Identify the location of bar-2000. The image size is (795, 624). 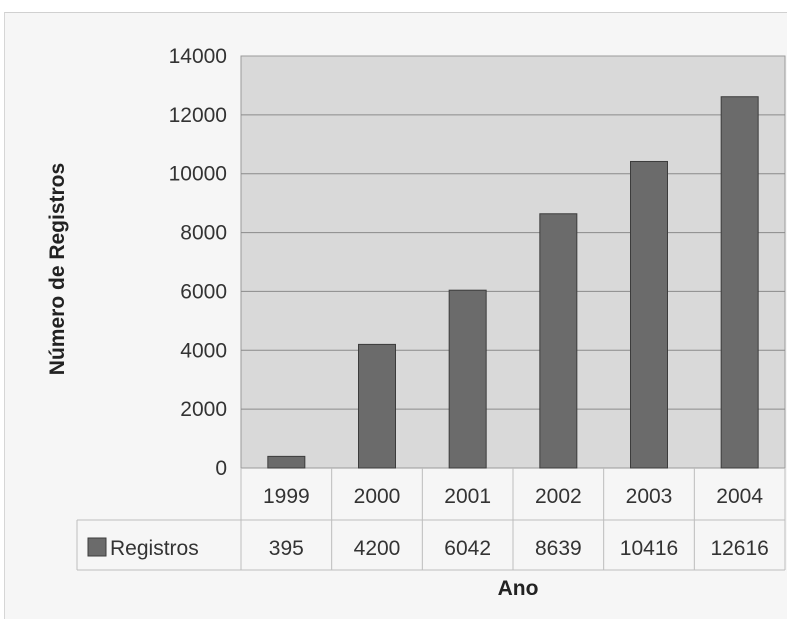
(377, 406).